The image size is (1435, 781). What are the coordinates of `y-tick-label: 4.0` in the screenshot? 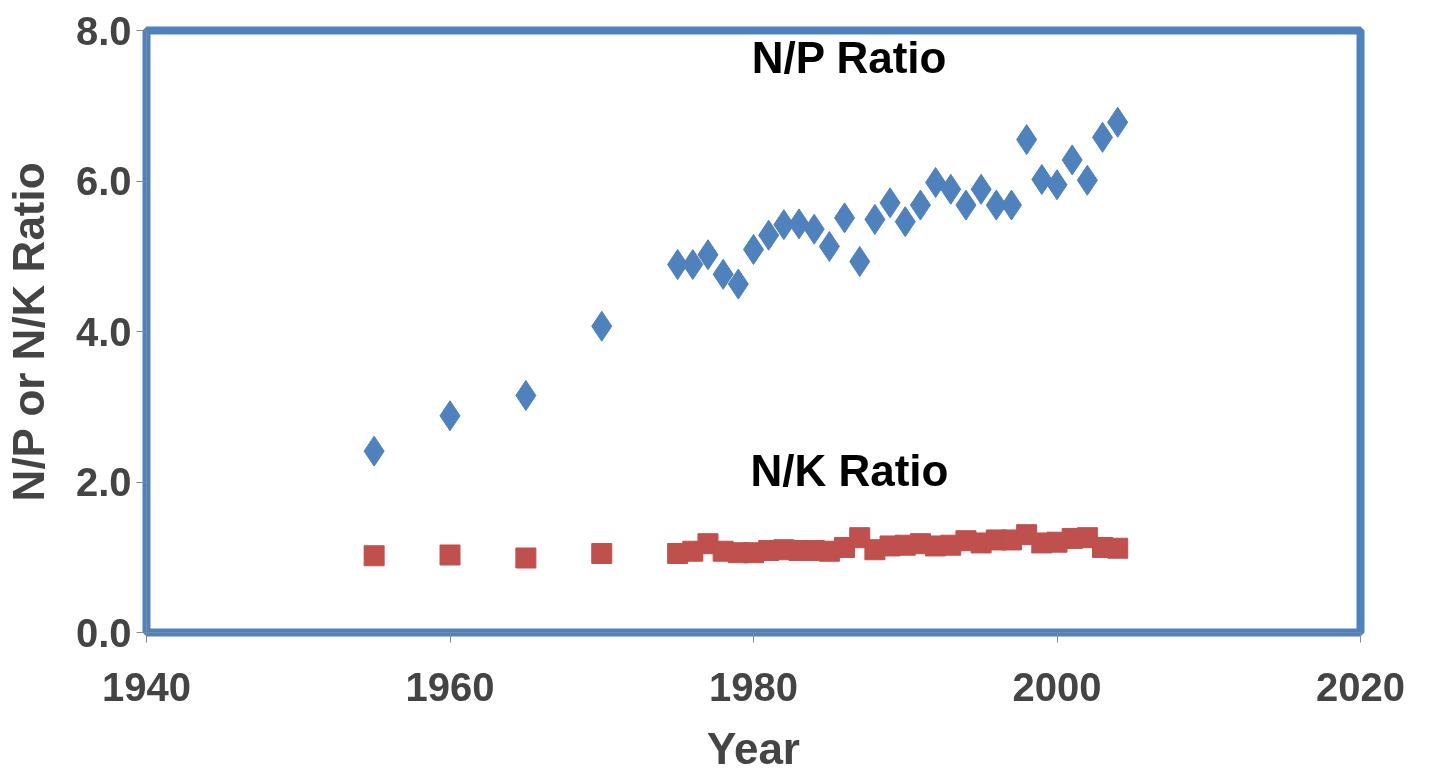 It's located at (103, 331).